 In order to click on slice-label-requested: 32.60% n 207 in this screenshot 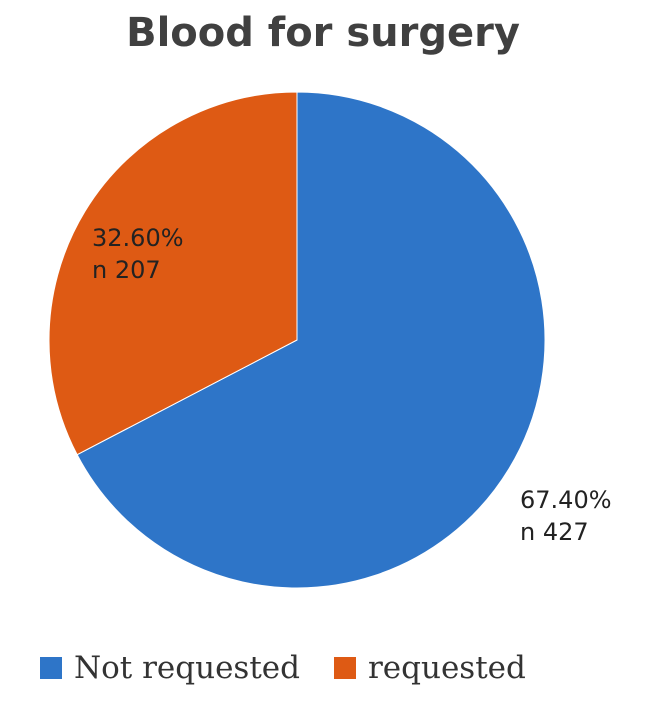, I will do `click(138, 254)`.